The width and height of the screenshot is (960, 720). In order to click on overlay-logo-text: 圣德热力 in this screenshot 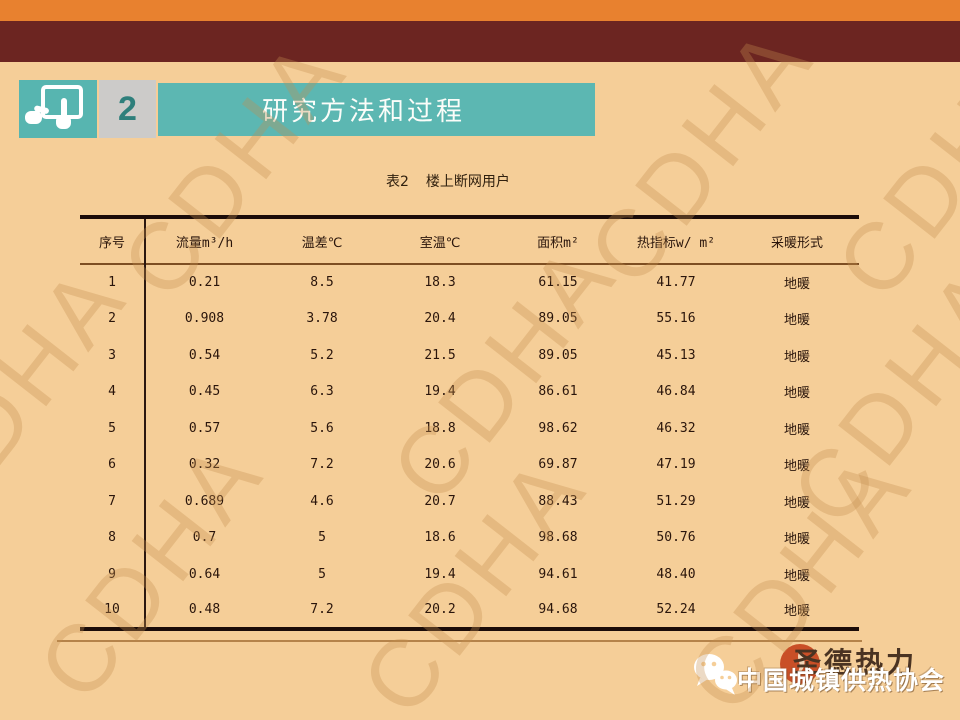, I will do `click(855, 662)`.